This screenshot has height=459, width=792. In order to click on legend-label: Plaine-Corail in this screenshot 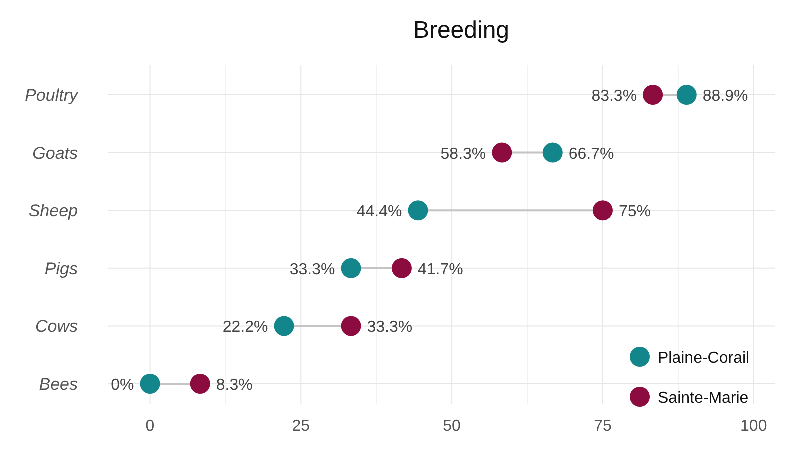, I will do `click(704, 358)`.